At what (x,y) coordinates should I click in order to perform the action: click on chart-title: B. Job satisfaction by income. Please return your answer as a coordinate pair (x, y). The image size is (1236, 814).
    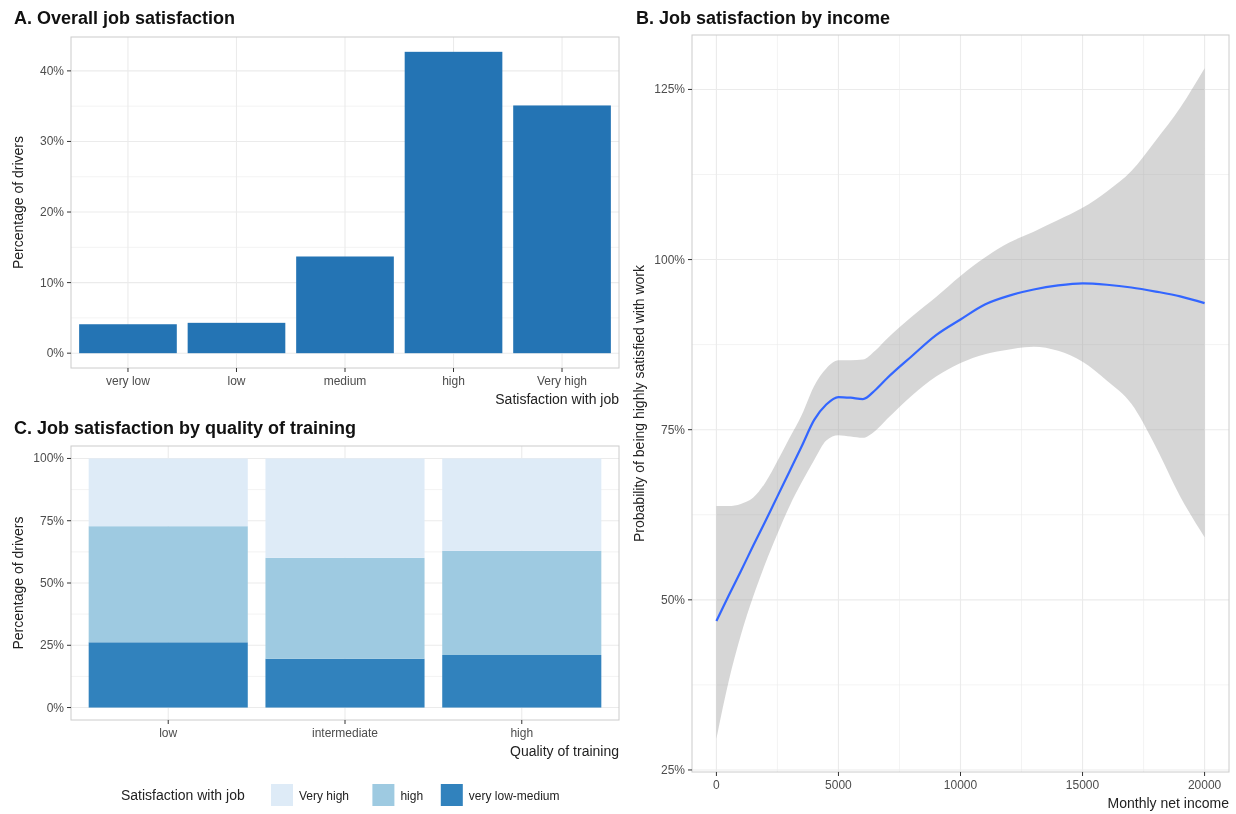
    Looking at the image, I should click on (763, 18).